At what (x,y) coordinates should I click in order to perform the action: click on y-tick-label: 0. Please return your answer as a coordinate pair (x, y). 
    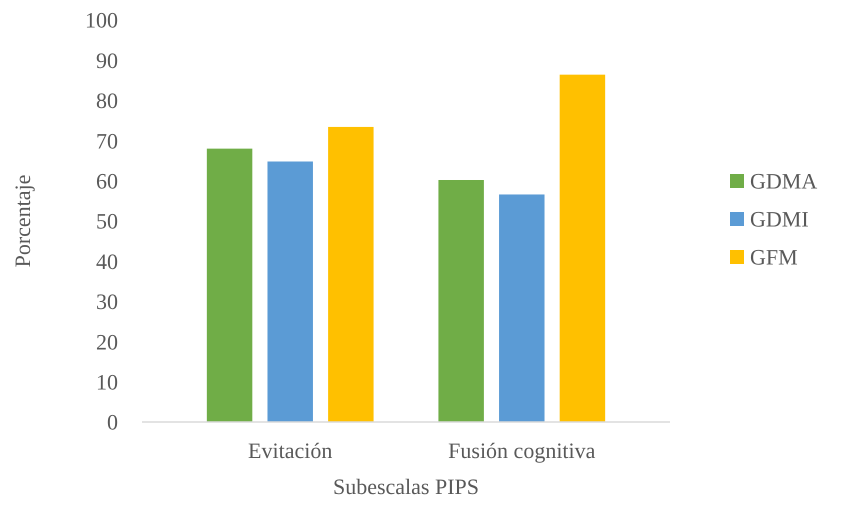
    Looking at the image, I should click on (112, 422).